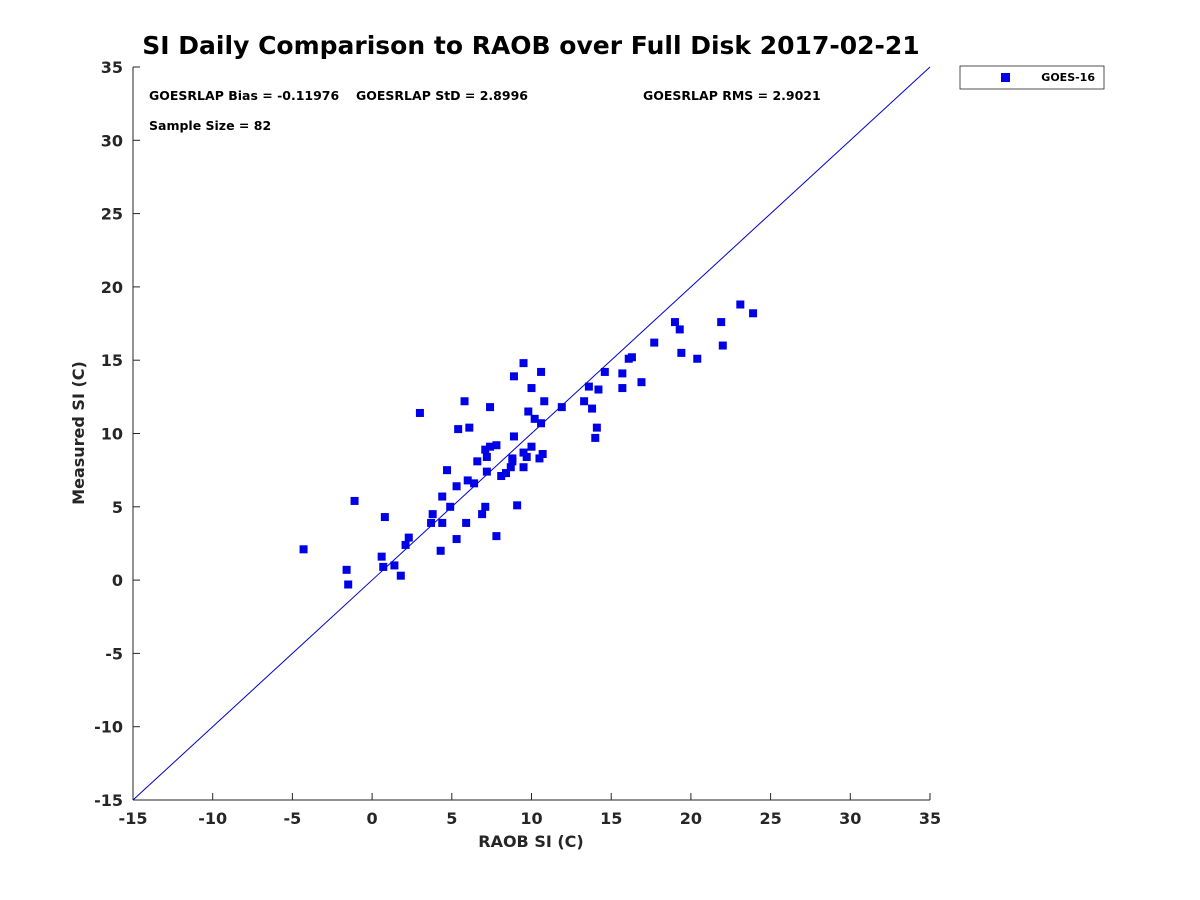  Describe the element at coordinates (117, 507) in the screenshot. I see `y-tick-label: 5` at that location.